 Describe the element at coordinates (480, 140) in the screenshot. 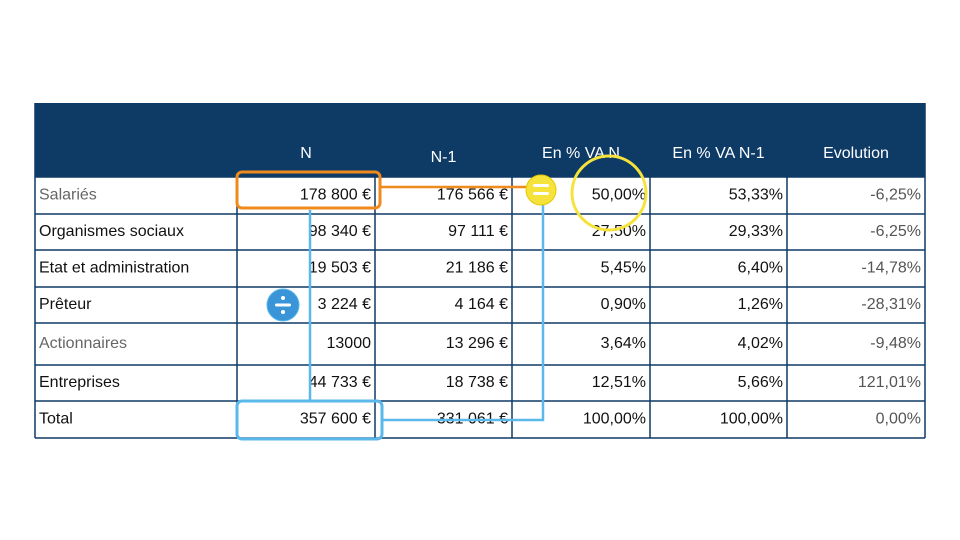

I see `header-band` at that location.